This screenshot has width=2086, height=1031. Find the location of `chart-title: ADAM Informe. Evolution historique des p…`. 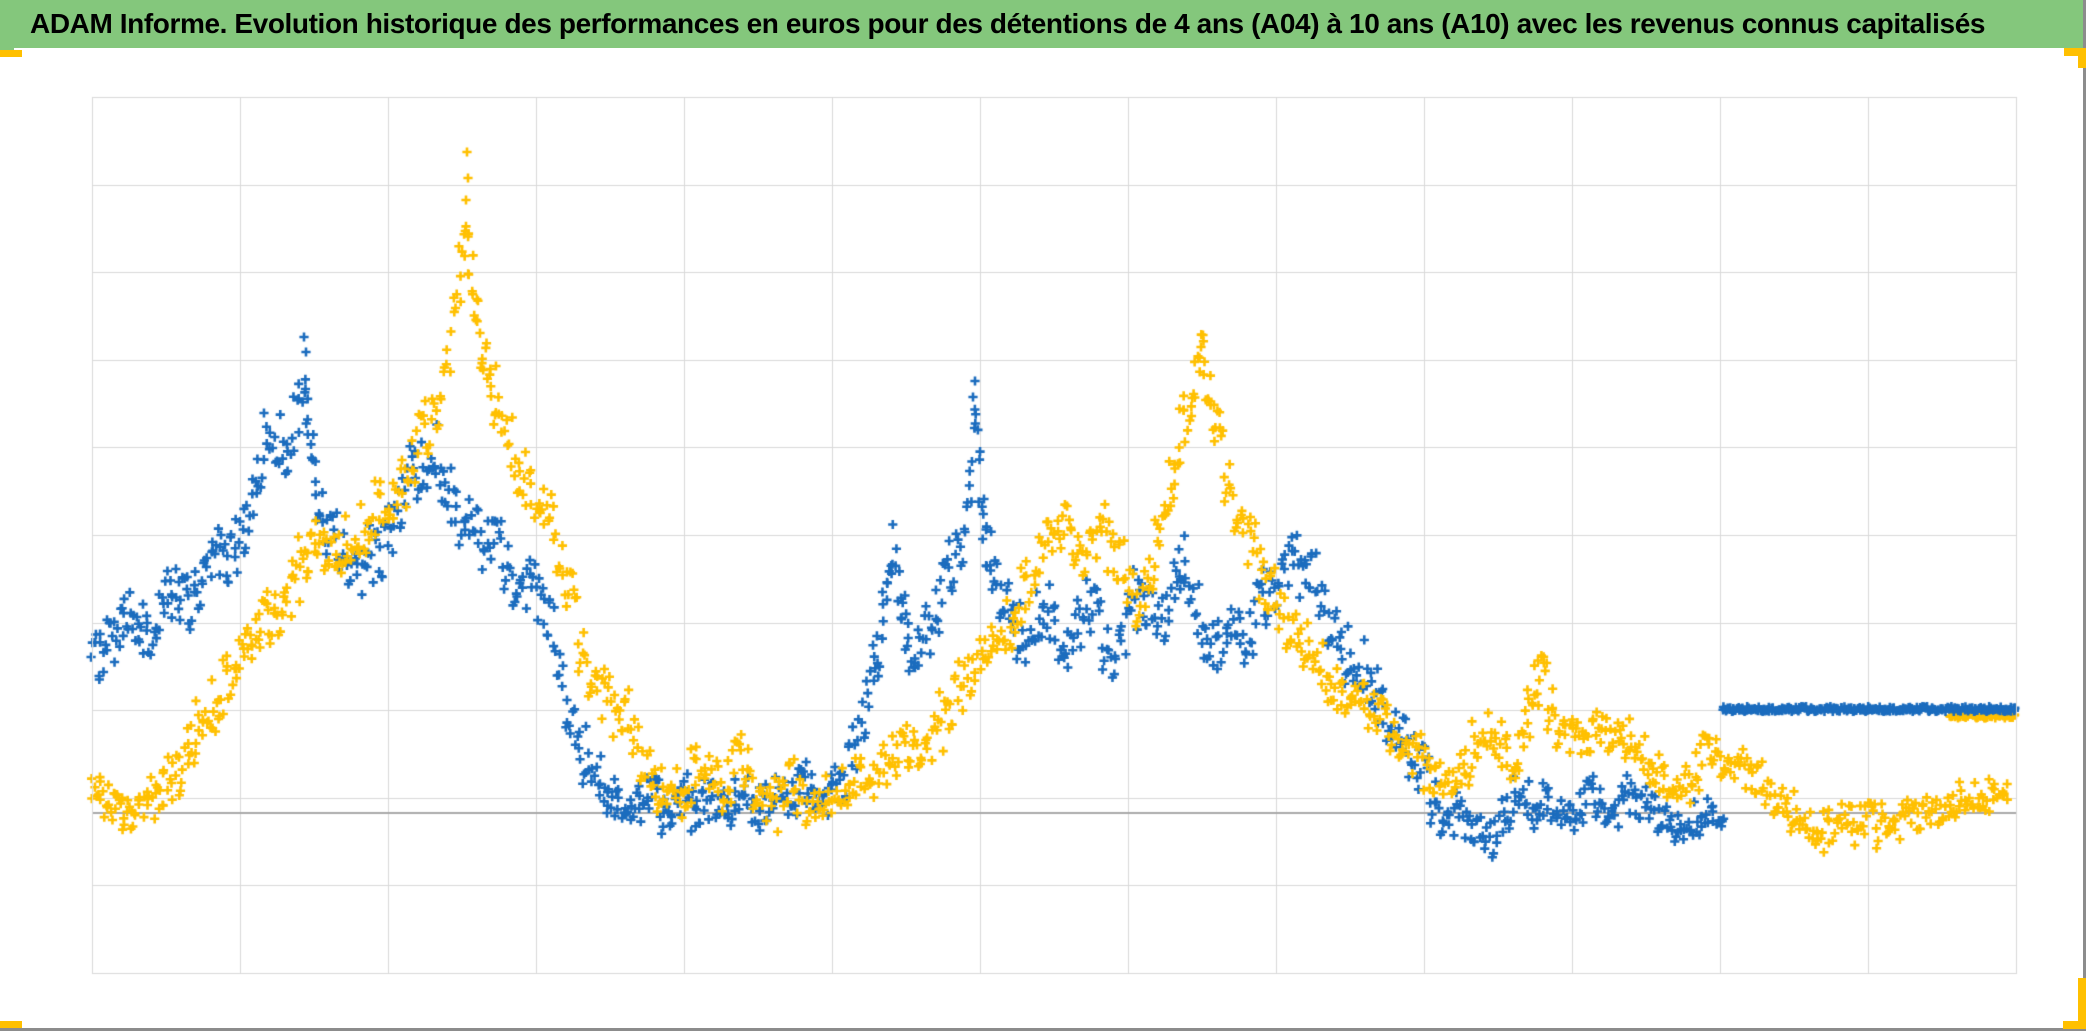

chart-title: ADAM Informe. Evolution historique des p… is located at coordinates (1008, 23).